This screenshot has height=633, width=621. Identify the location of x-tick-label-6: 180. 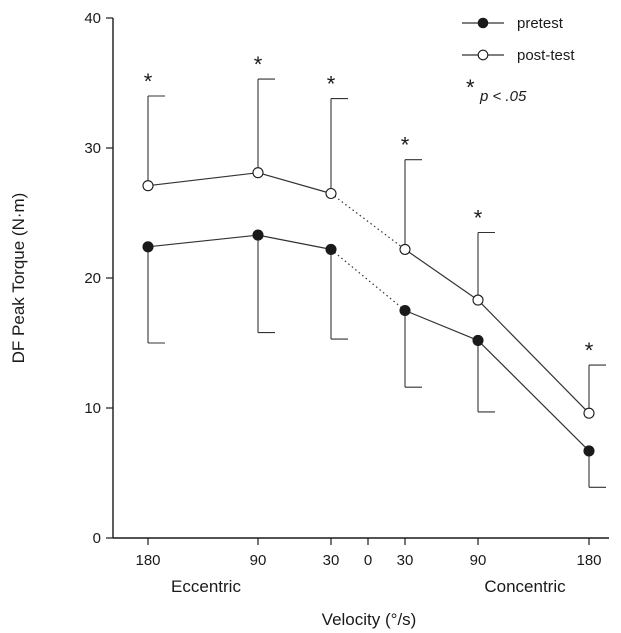
(588, 560).